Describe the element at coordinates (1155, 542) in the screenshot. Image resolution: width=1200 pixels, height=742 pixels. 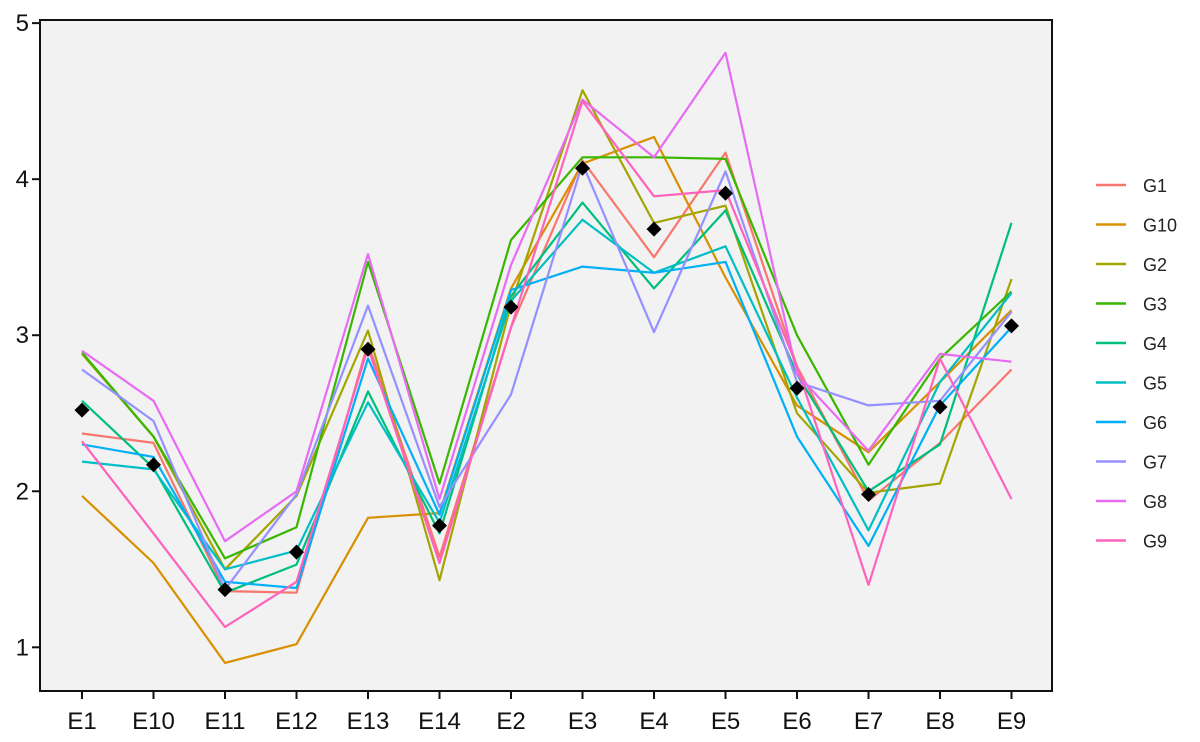
I see `legend-label: G9` at that location.